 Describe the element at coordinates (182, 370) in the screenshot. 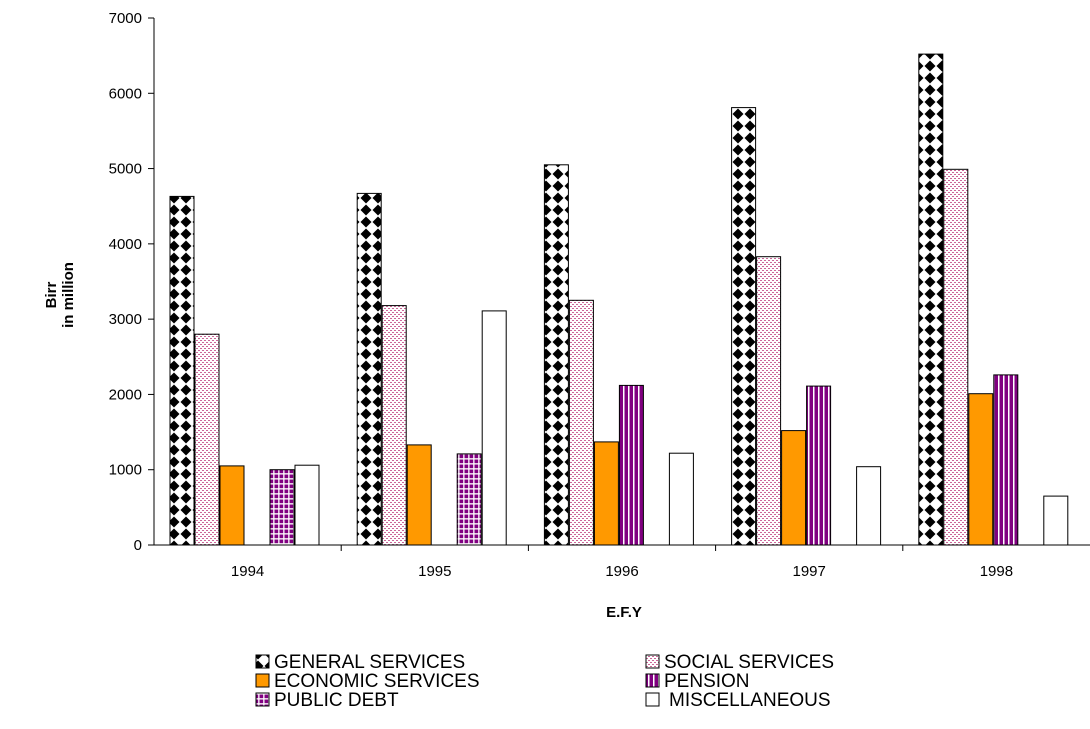

I see `bar-general-services-1994` at that location.